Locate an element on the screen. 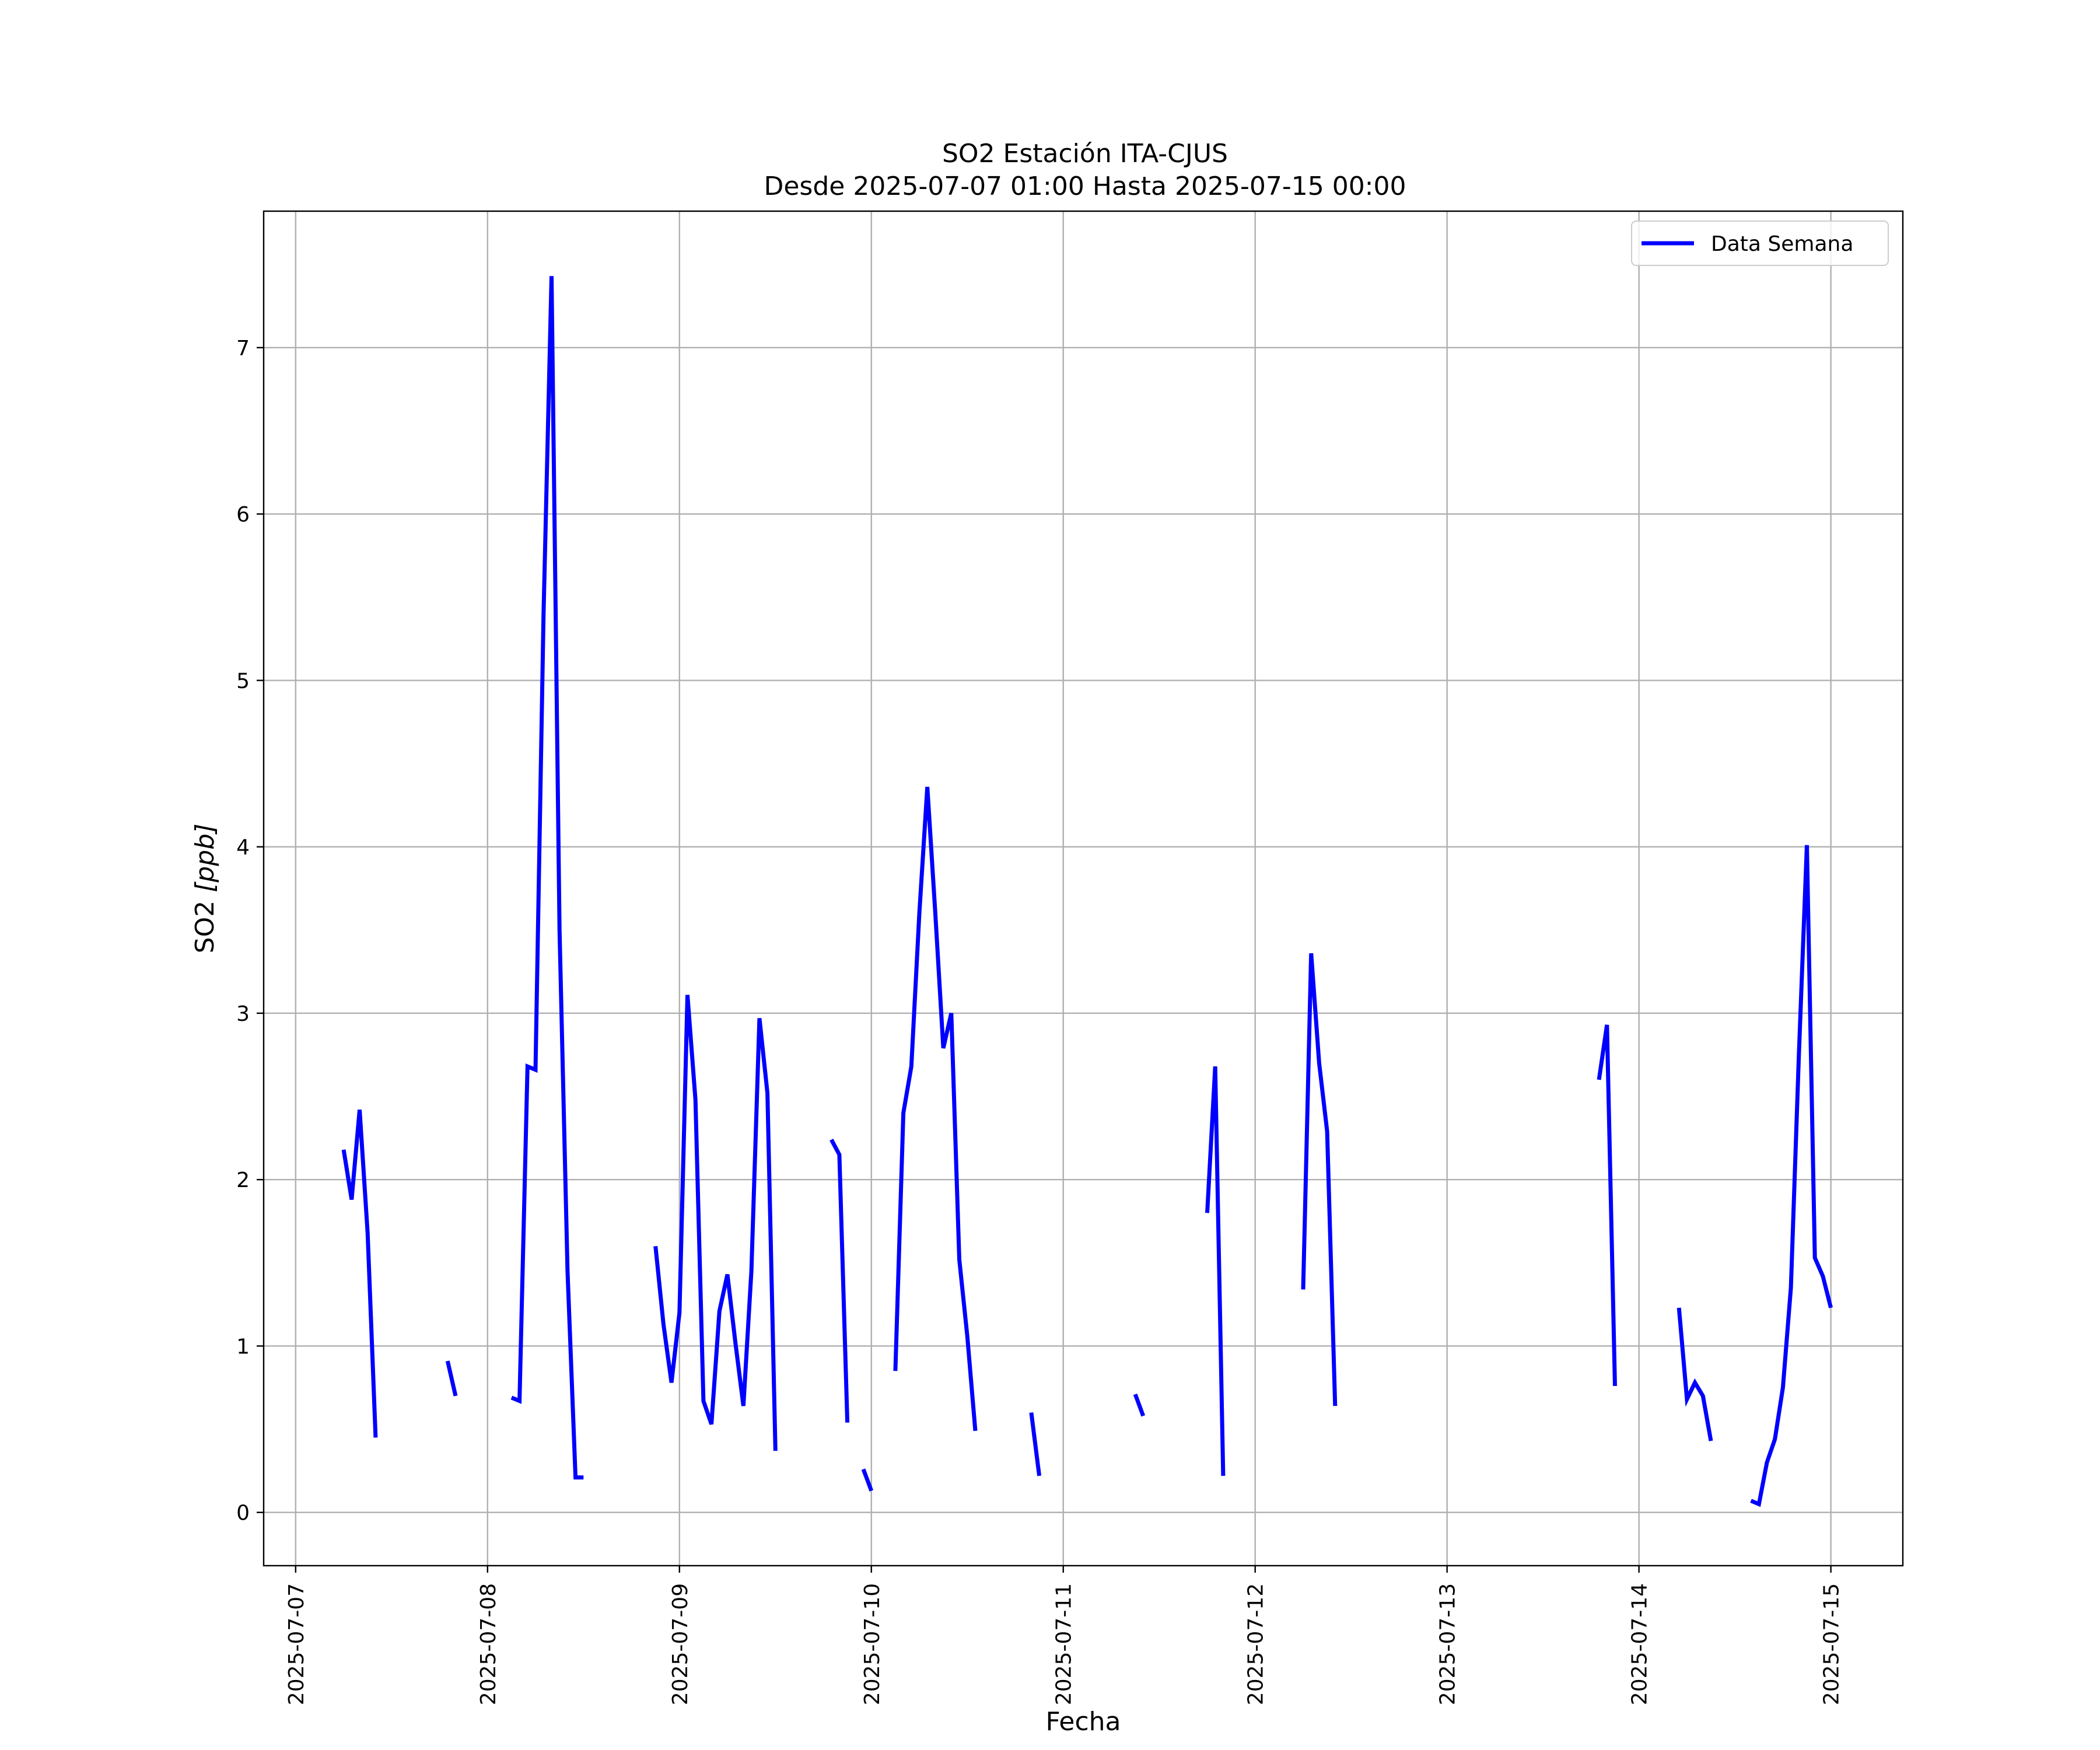 This screenshot has width=2100, height=1750. y-axis-label: SO2 [ppb] is located at coordinates (205, 889).